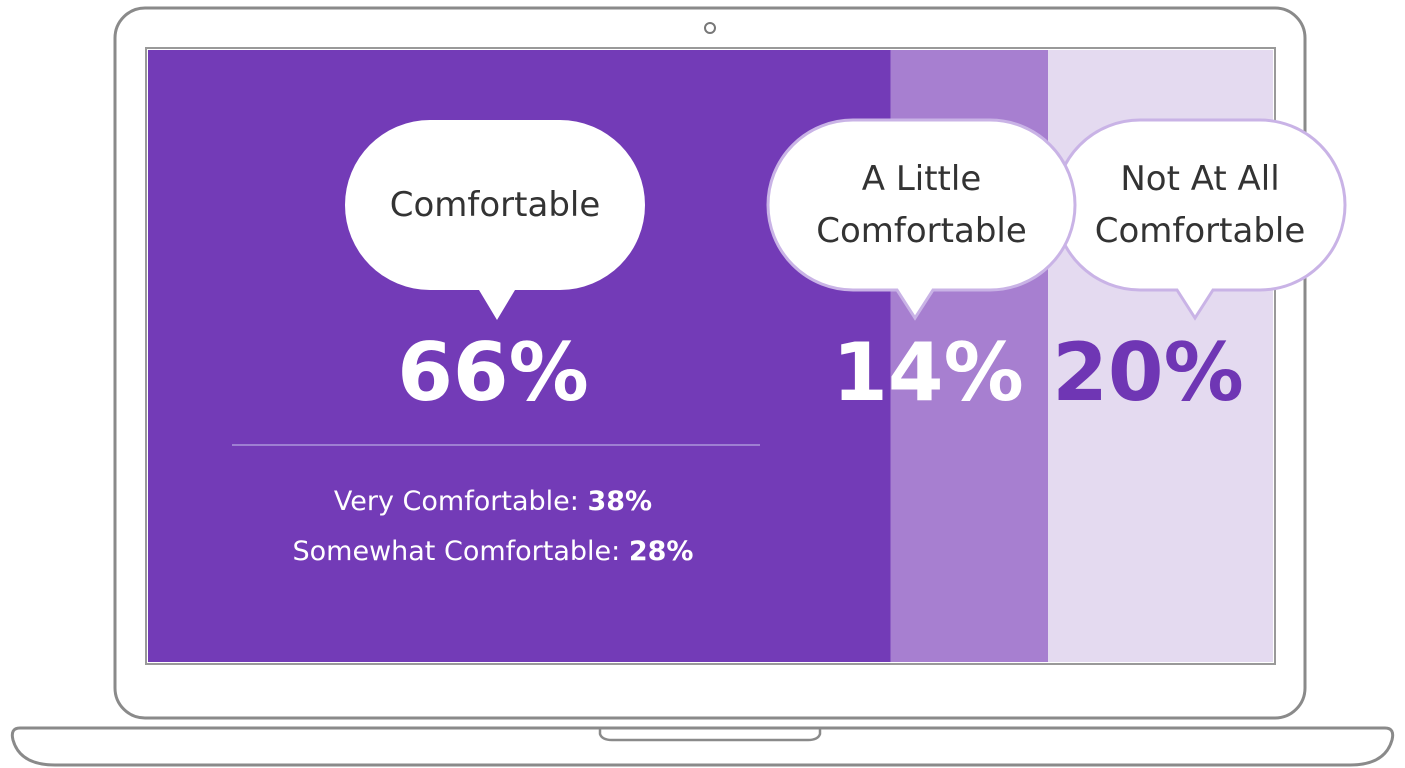  I want to click on breakdown-row: Somewhat Comfortable: 28%, so click(493, 551).